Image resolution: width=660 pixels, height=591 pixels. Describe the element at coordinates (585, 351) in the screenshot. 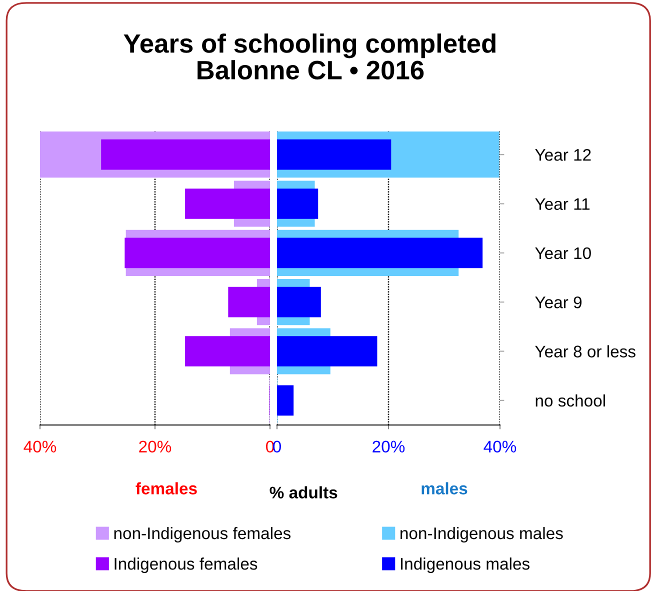

I see `y-tick-label: Year 8 or less` at that location.